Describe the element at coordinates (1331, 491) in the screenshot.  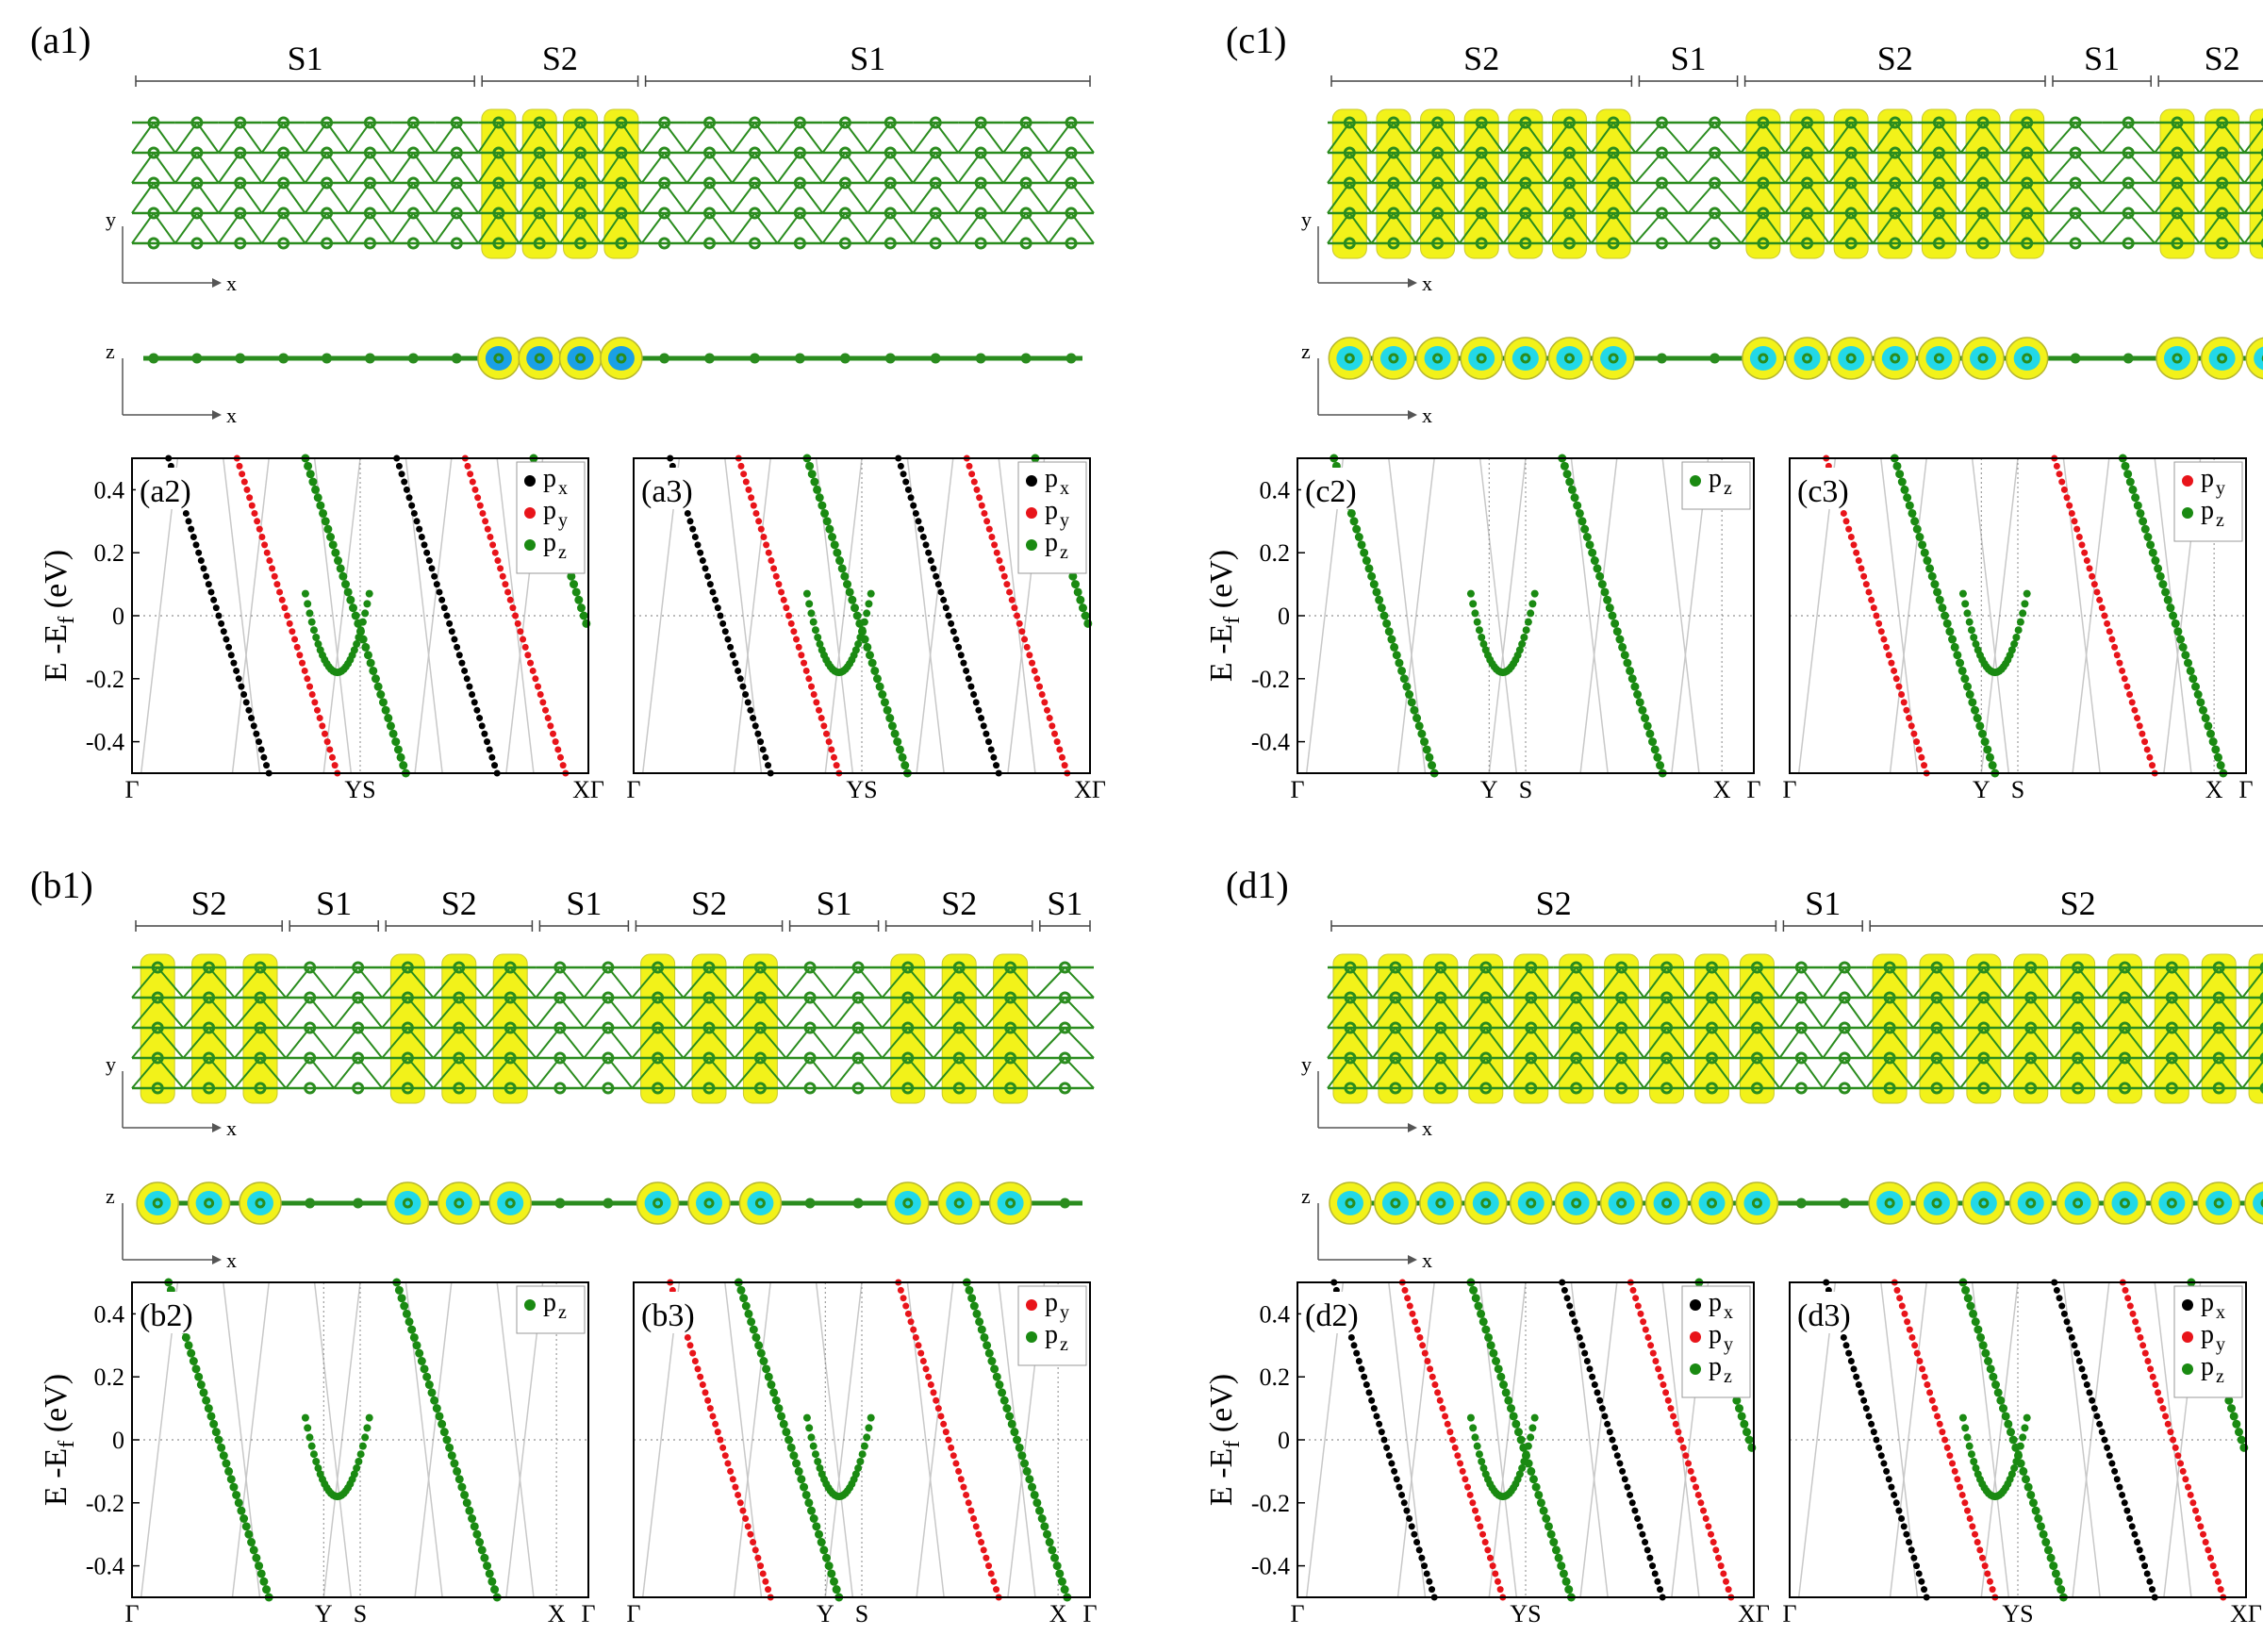
I see `panel-label: (c2)` at that location.